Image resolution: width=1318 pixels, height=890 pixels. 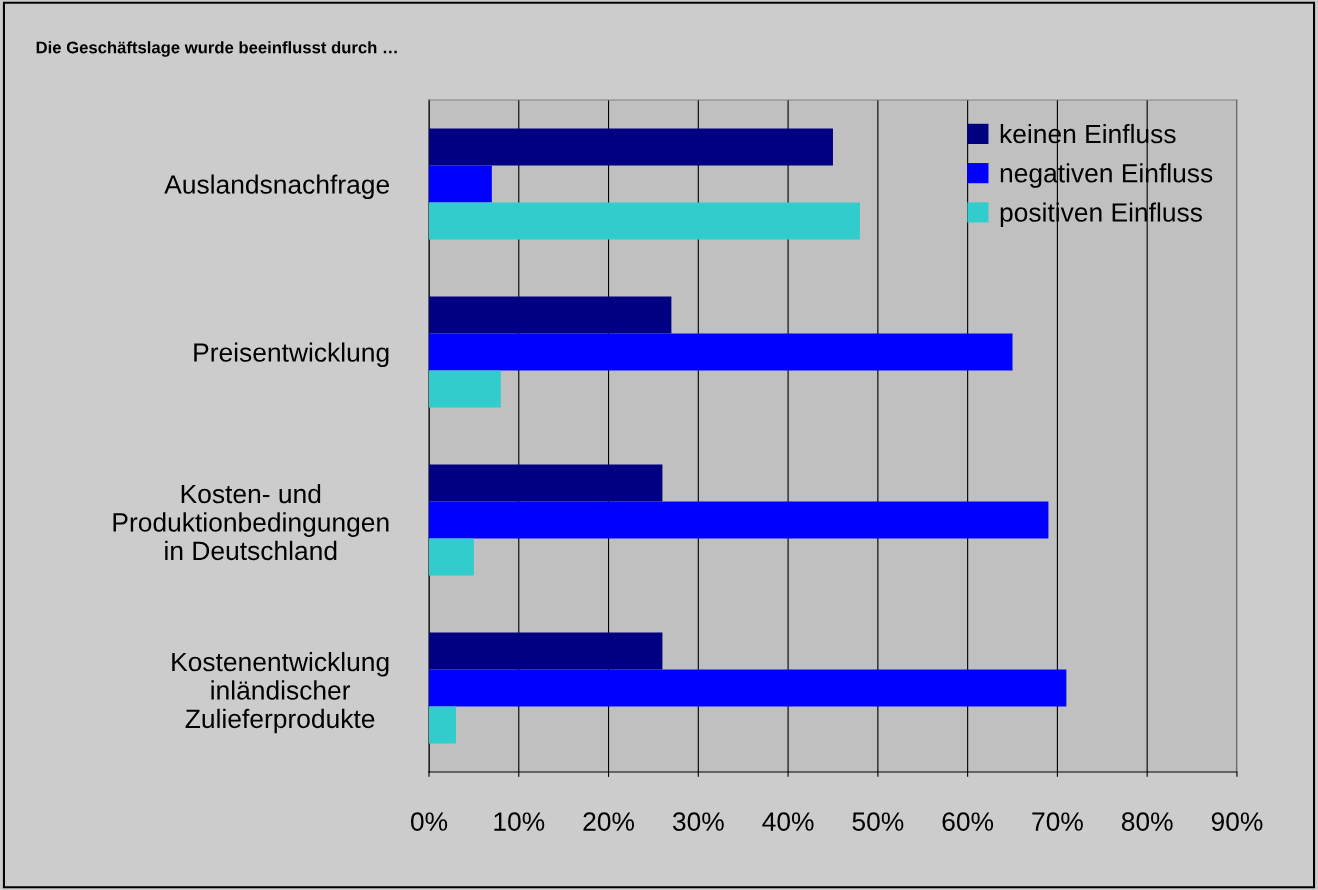 I want to click on y-tick-label: Kosten- und Produktionbedingungen in Deutschland, so click(x=251, y=522).